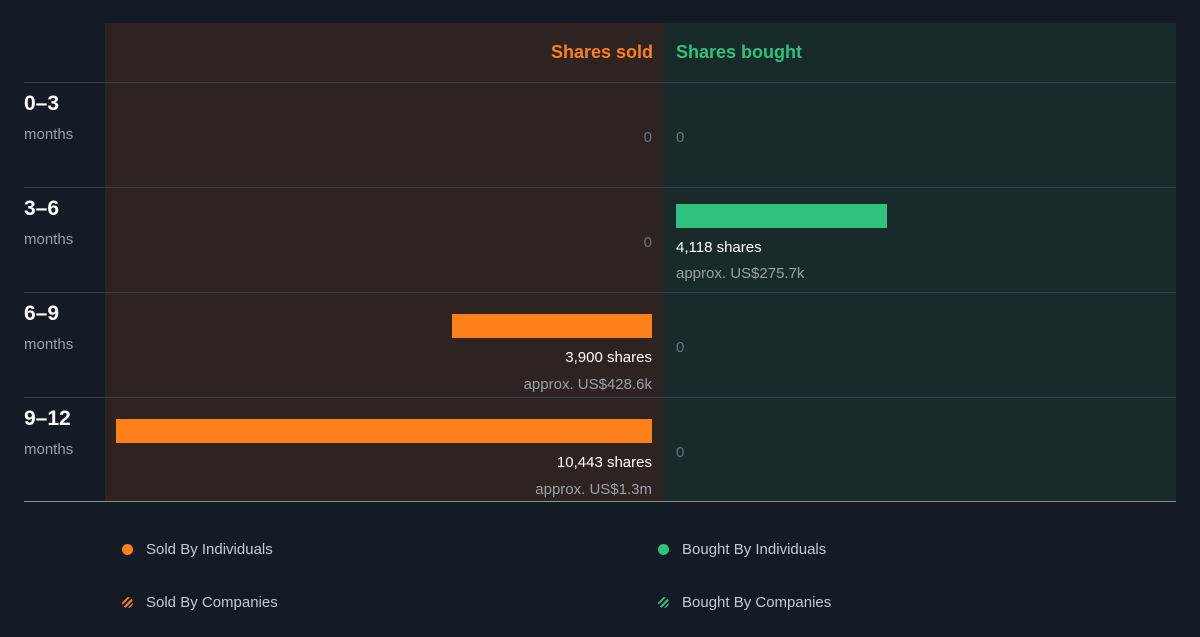 The width and height of the screenshot is (1200, 637). What do you see at coordinates (757, 602) in the screenshot?
I see `legend-label: Bought By Companies` at bounding box center [757, 602].